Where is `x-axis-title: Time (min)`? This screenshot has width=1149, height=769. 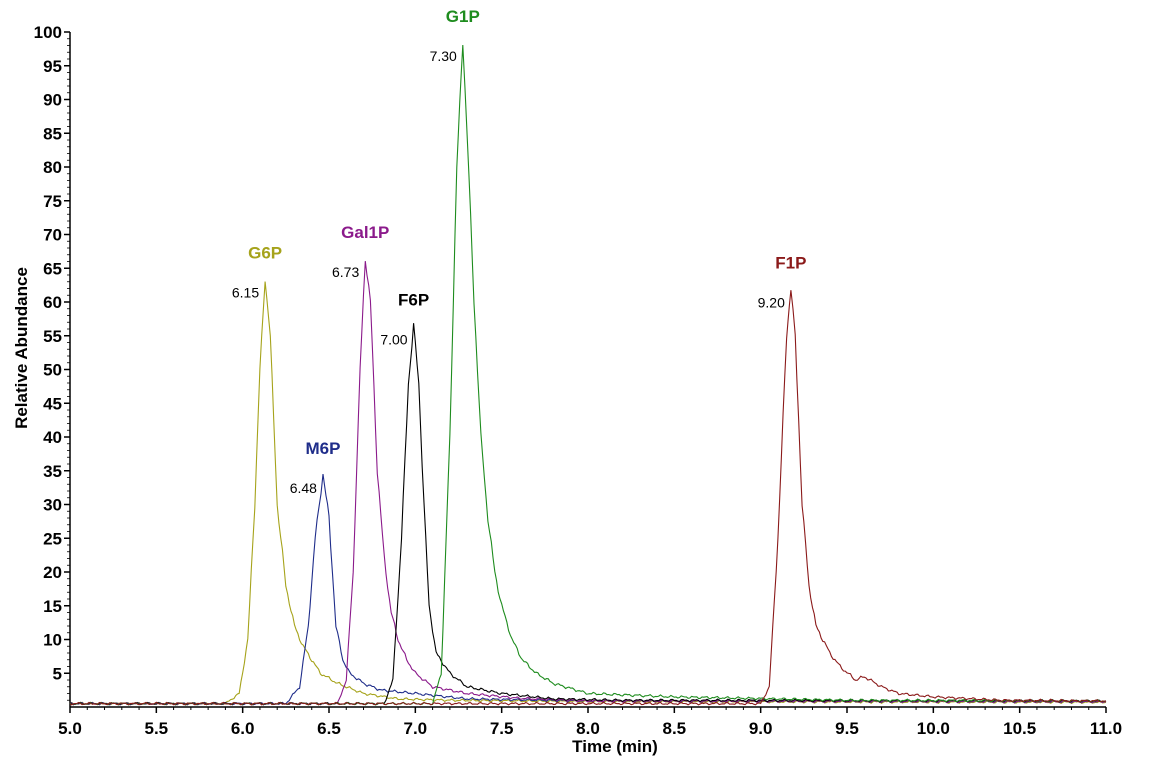
x-axis-title: Time (min) is located at coordinates (615, 746).